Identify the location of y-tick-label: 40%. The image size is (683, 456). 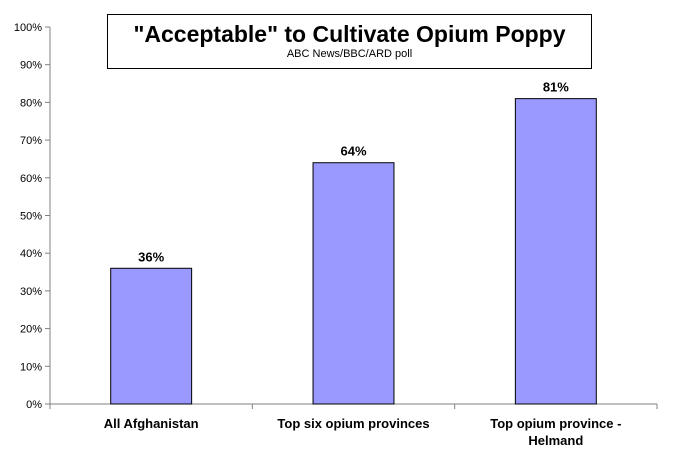
(31, 254).